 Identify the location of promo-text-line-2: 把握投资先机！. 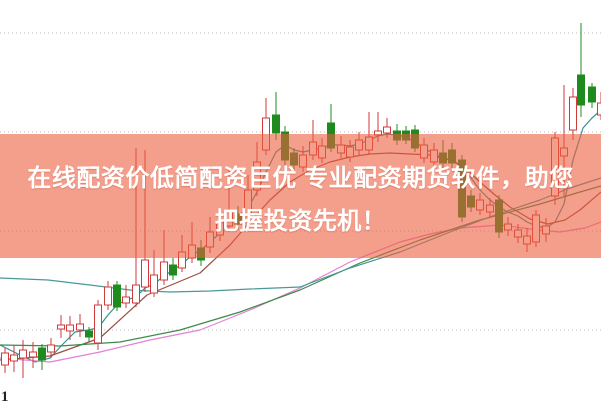
(301, 221).